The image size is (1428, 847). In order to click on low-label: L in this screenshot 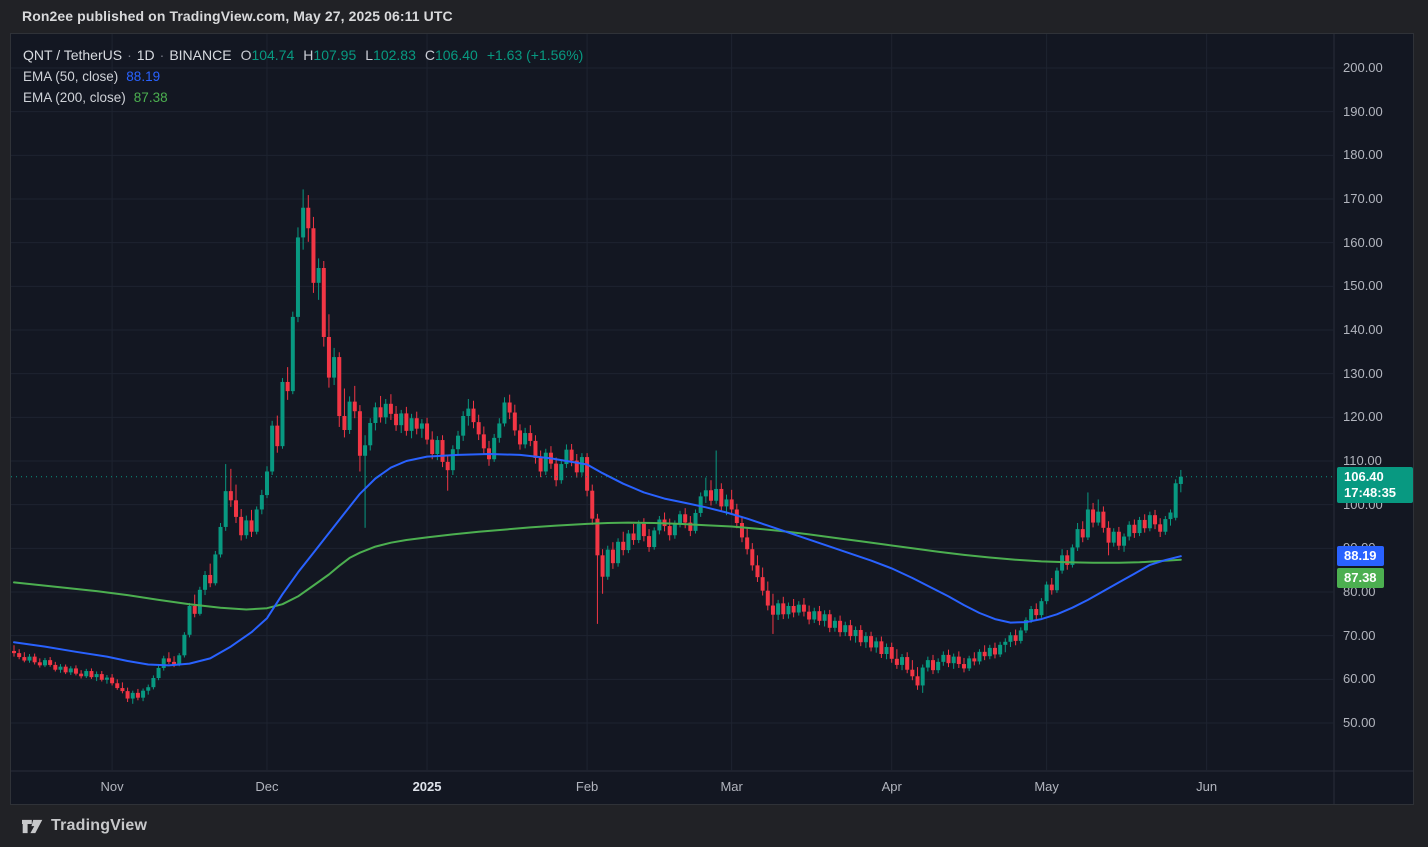, I will do `click(369, 55)`.